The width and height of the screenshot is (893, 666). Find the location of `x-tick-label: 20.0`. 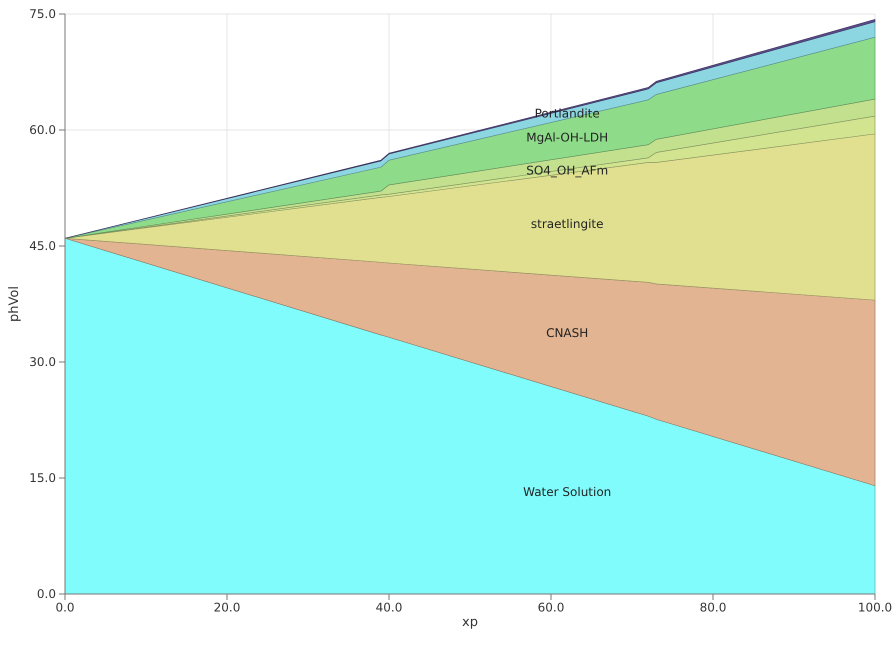

x-tick-label: 20.0 is located at coordinates (227, 607).